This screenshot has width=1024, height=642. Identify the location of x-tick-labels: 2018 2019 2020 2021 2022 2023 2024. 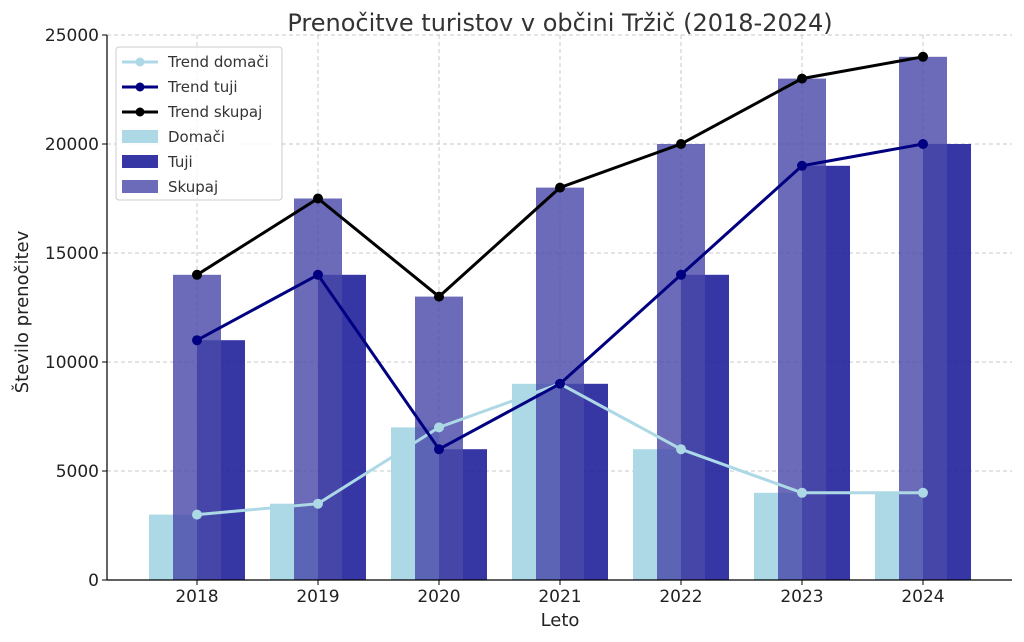
(559, 597).